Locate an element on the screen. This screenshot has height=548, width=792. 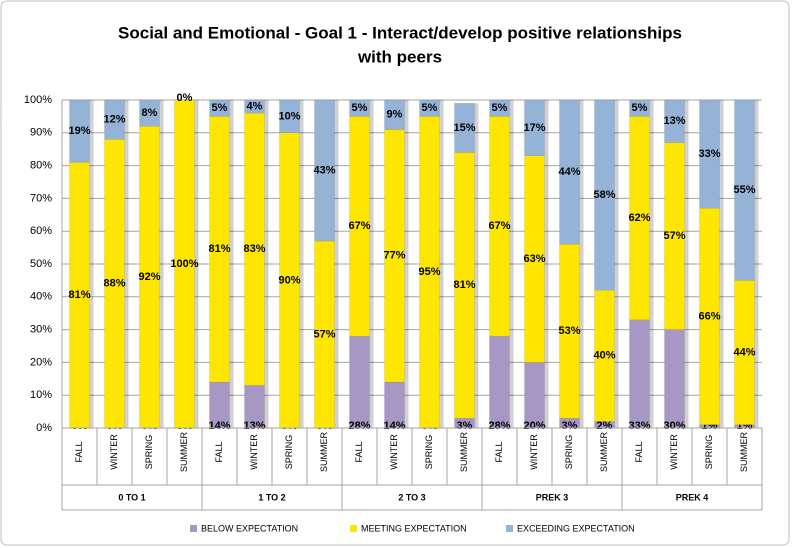
value-label: 10% is located at coordinates (289, 116).